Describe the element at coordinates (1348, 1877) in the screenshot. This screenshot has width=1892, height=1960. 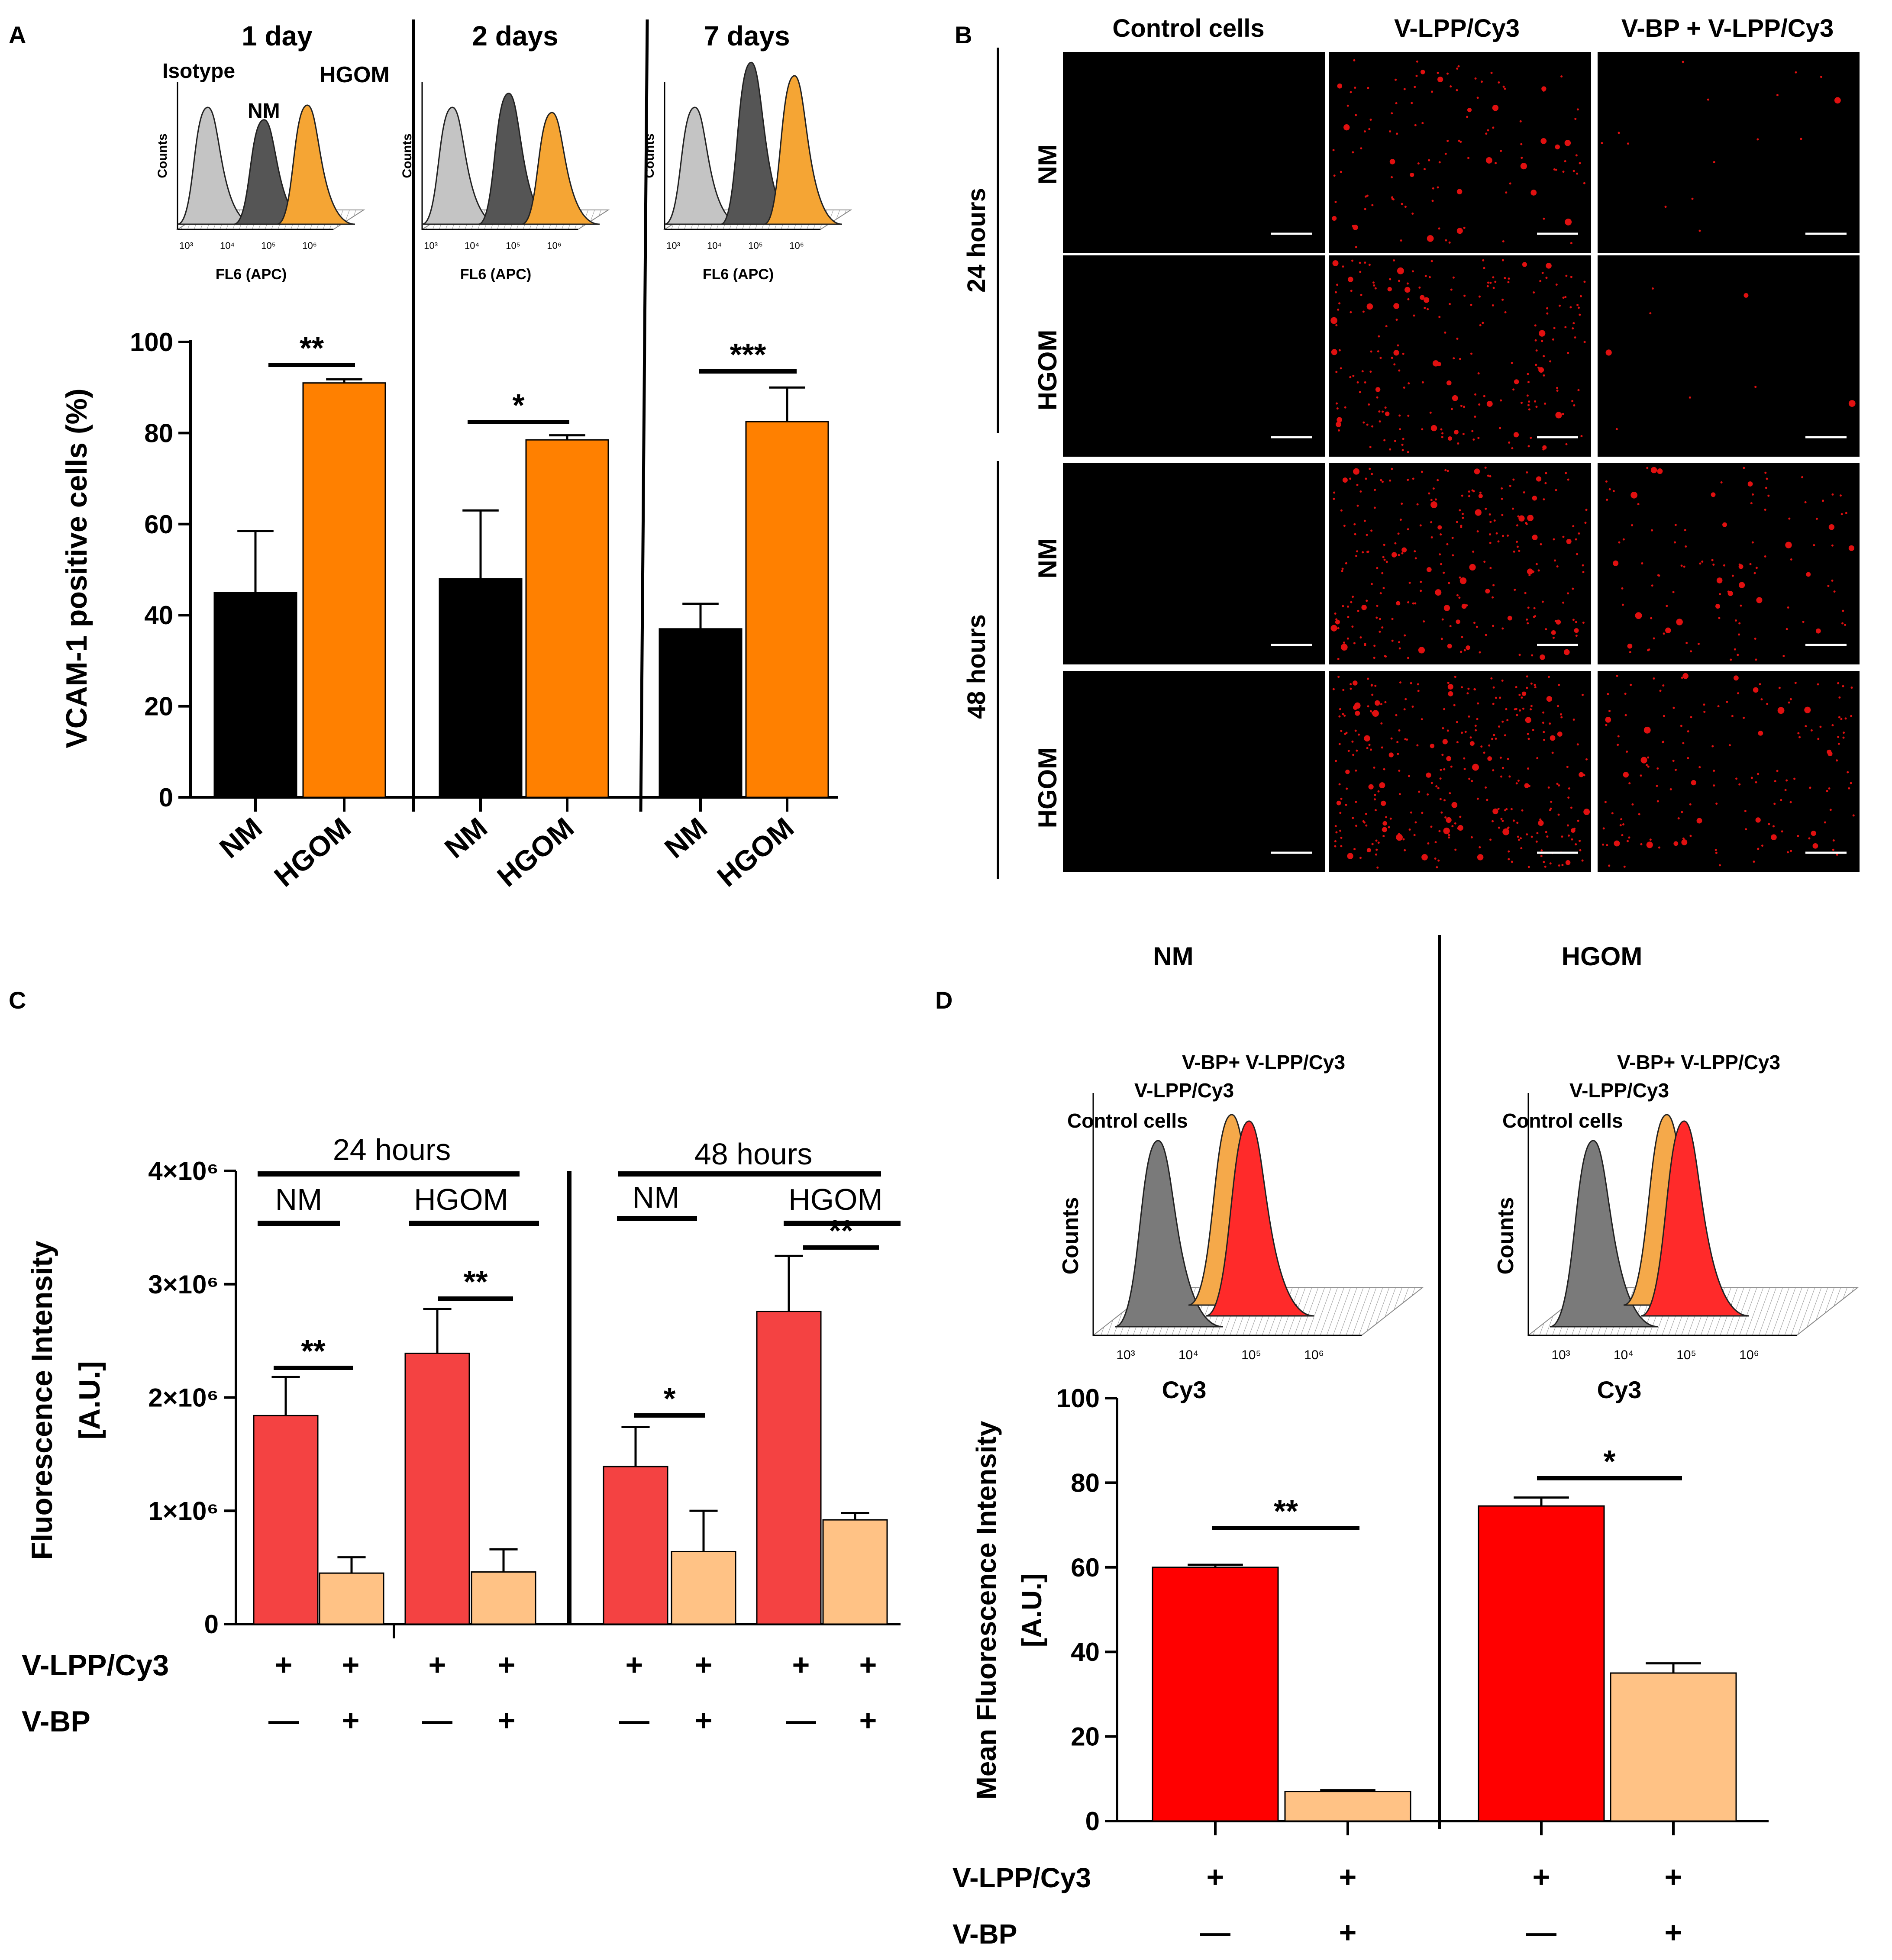
I see `panel-d-row1-mark: +` at that location.